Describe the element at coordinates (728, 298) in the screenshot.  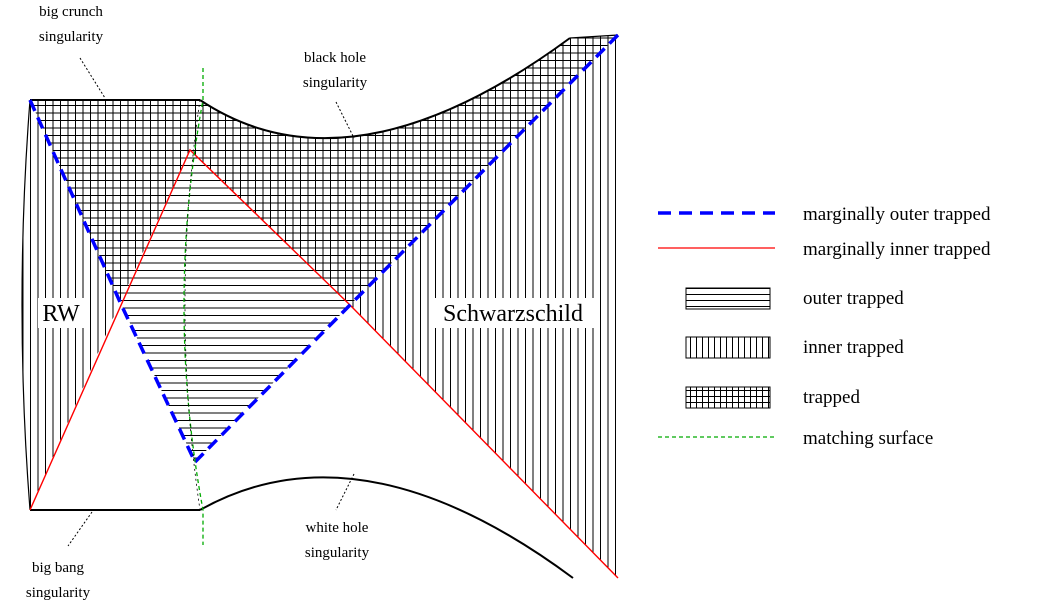
I see `legend-swatch-outer-trapped` at that location.